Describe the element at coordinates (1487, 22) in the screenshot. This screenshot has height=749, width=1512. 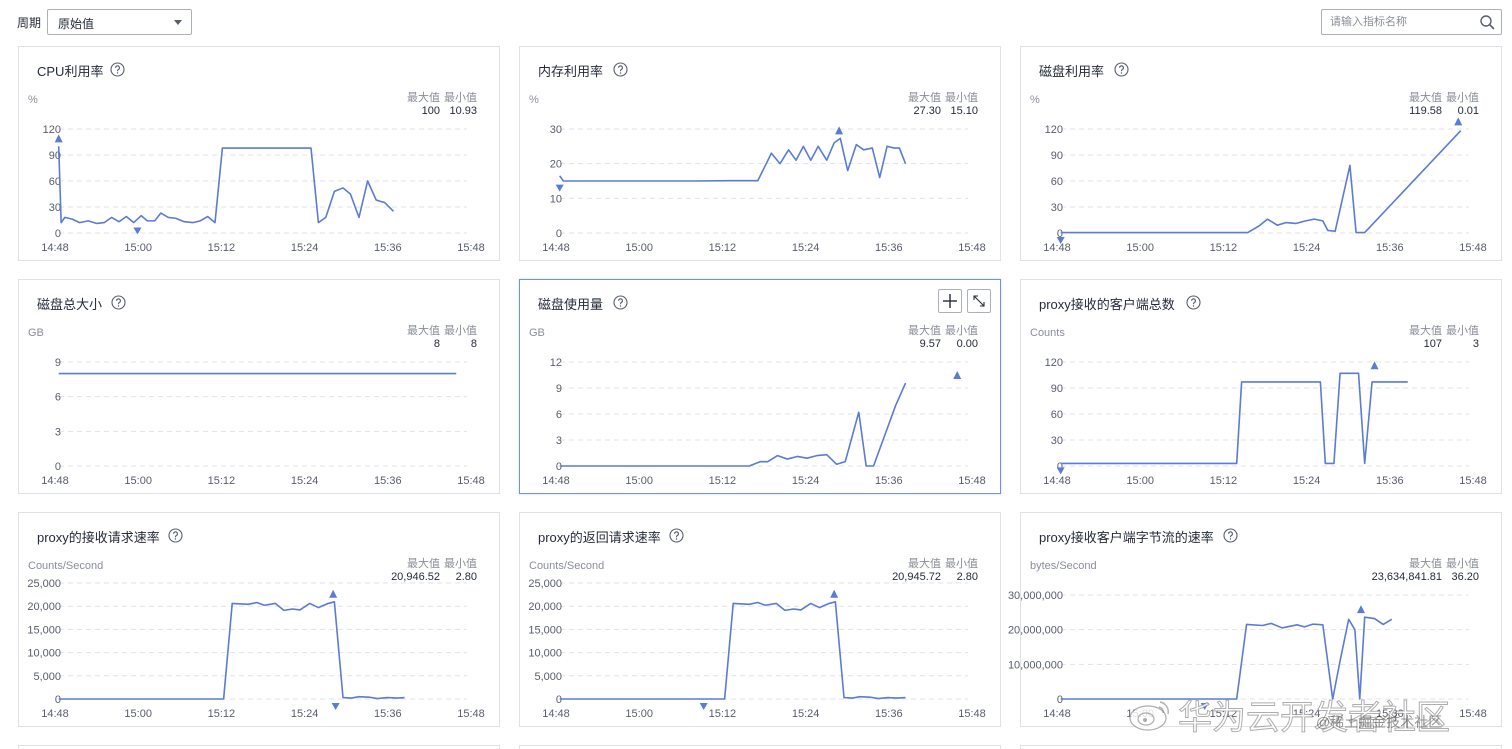
I see `search-icon` at that location.